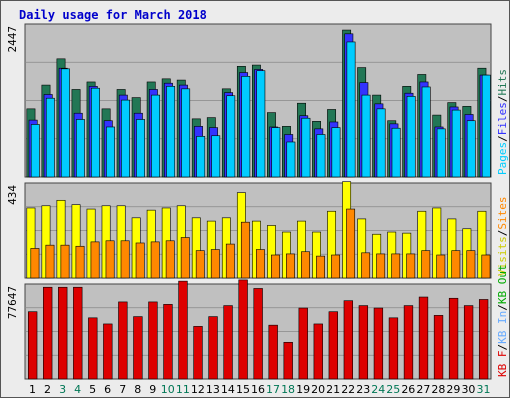 The height and width of the screenshot is (400, 512). I want to click on day-label-3: 3, so click(62, 389).